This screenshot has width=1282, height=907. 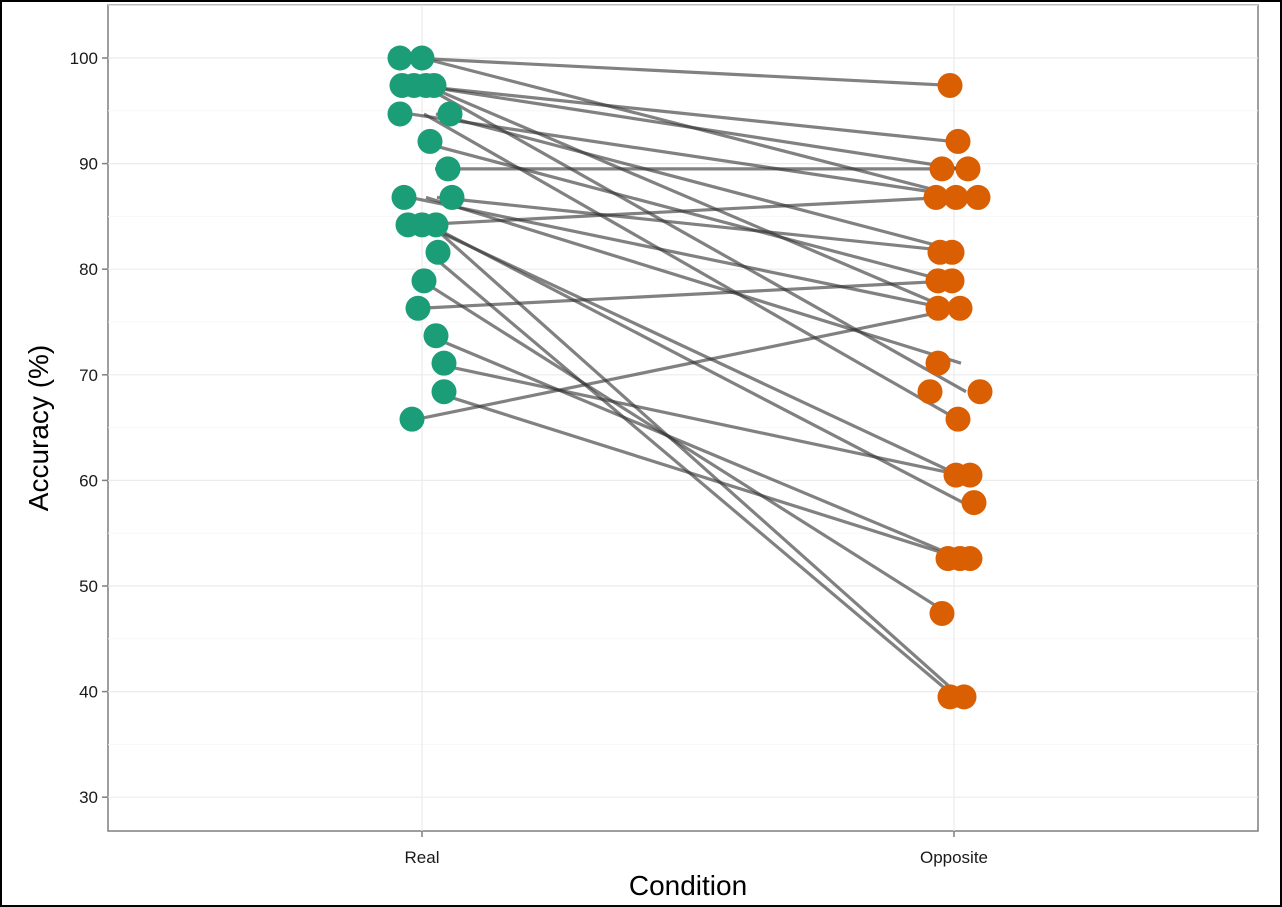 What do you see at coordinates (954, 857) in the screenshot?
I see `x-tick-label: Opposite` at bounding box center [954, 857].